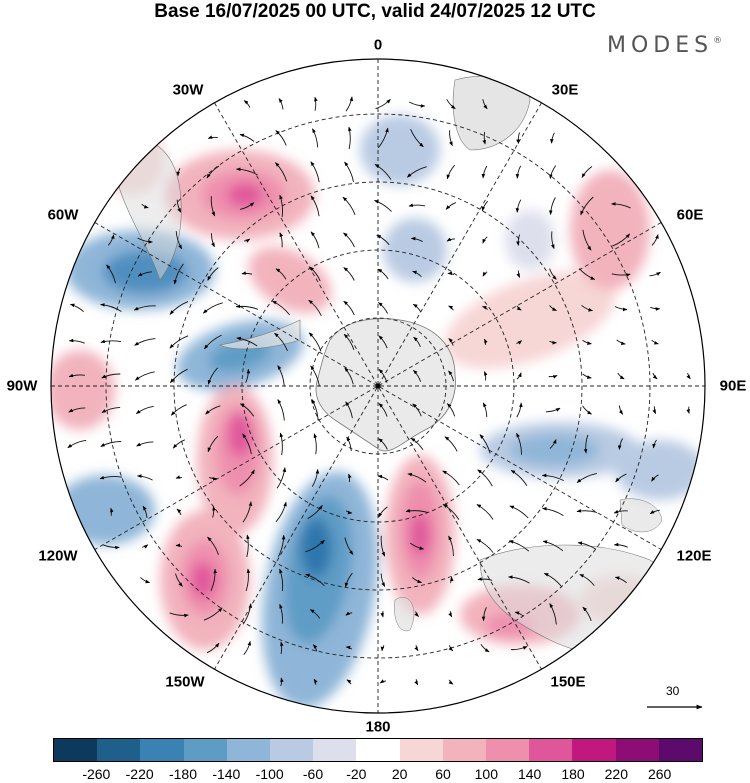  I want to click on colorbar-tick-label: -140, so click(226, 774).